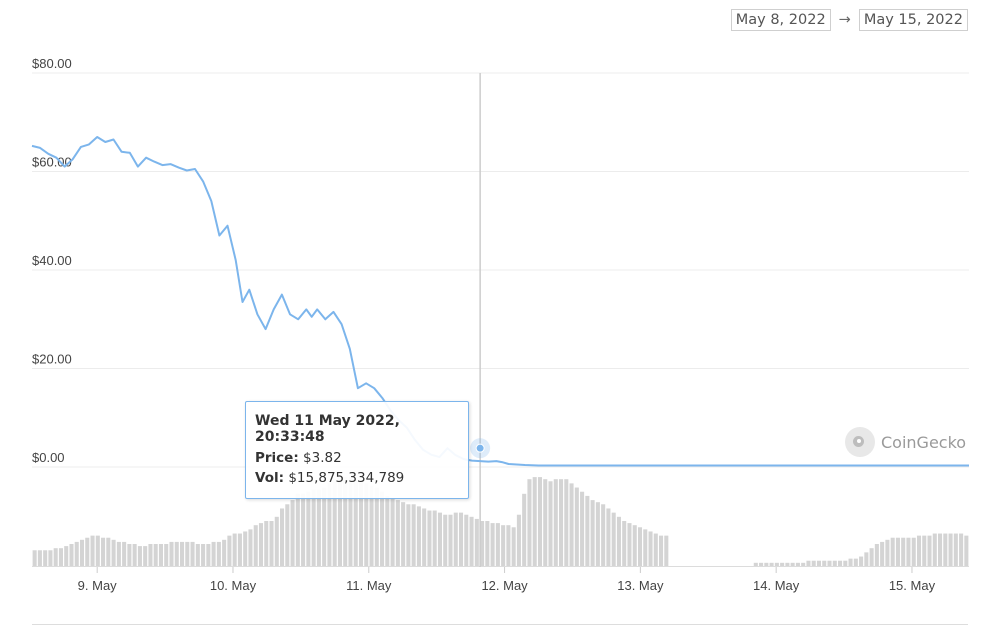 The image size is (1000, 626). Describe the element at coordinates (480, 448) in the screenshot. I see `hover-marker` at that location.